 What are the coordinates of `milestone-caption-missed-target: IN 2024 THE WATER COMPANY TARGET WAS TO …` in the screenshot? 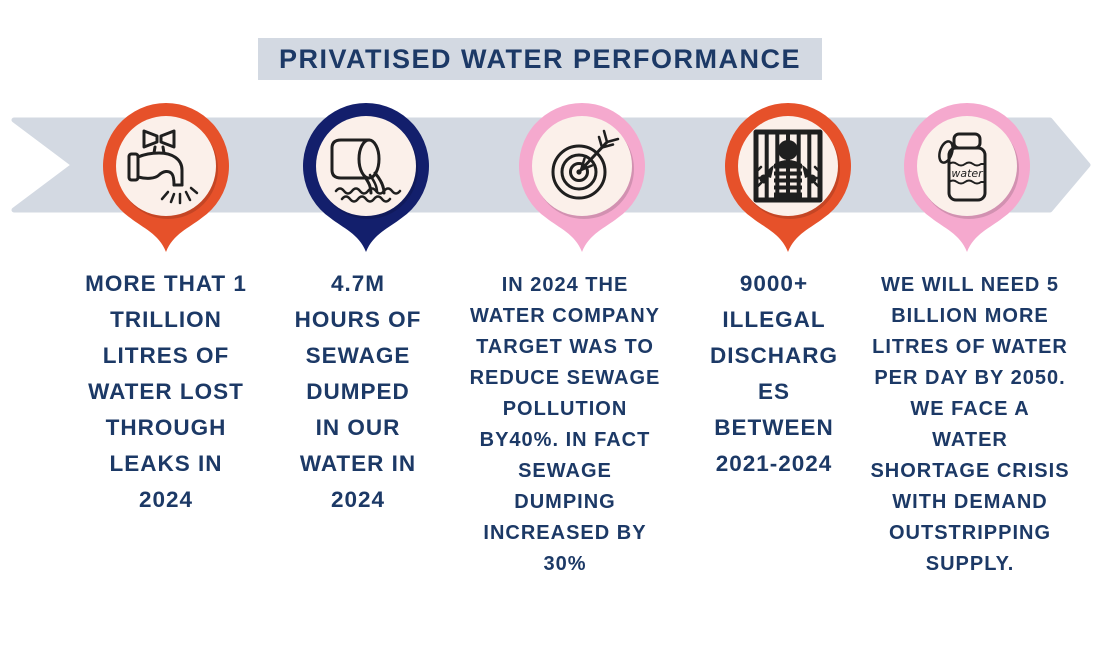 It's located at (565, 424).